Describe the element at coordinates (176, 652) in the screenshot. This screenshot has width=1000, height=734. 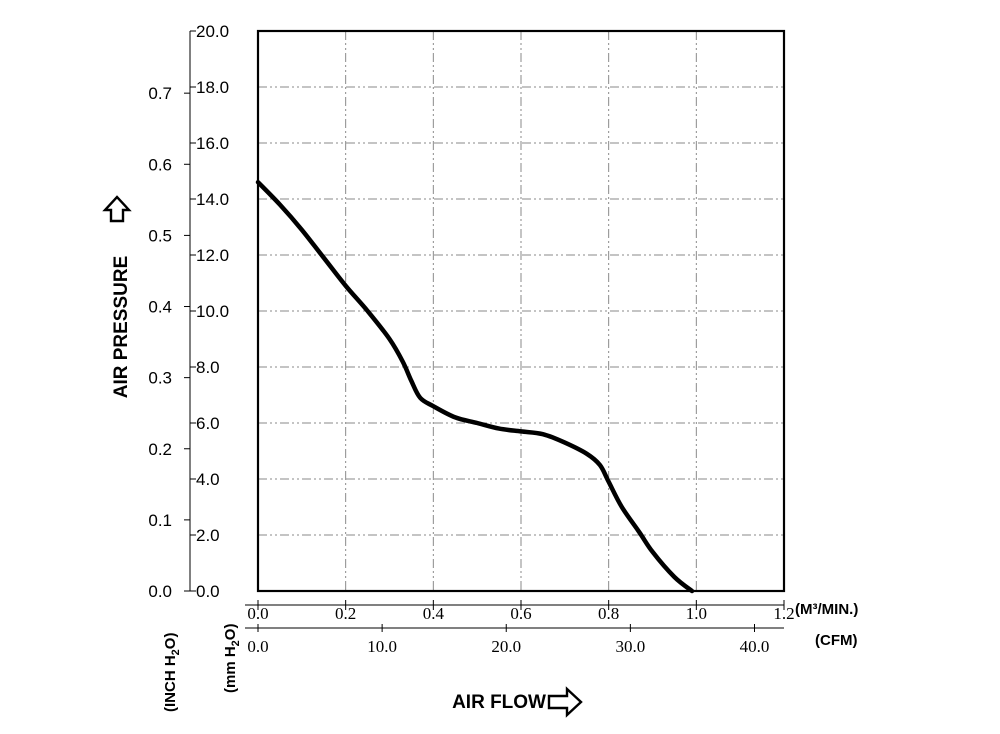
I see `y-unit-inch-sub: 2` at that location.